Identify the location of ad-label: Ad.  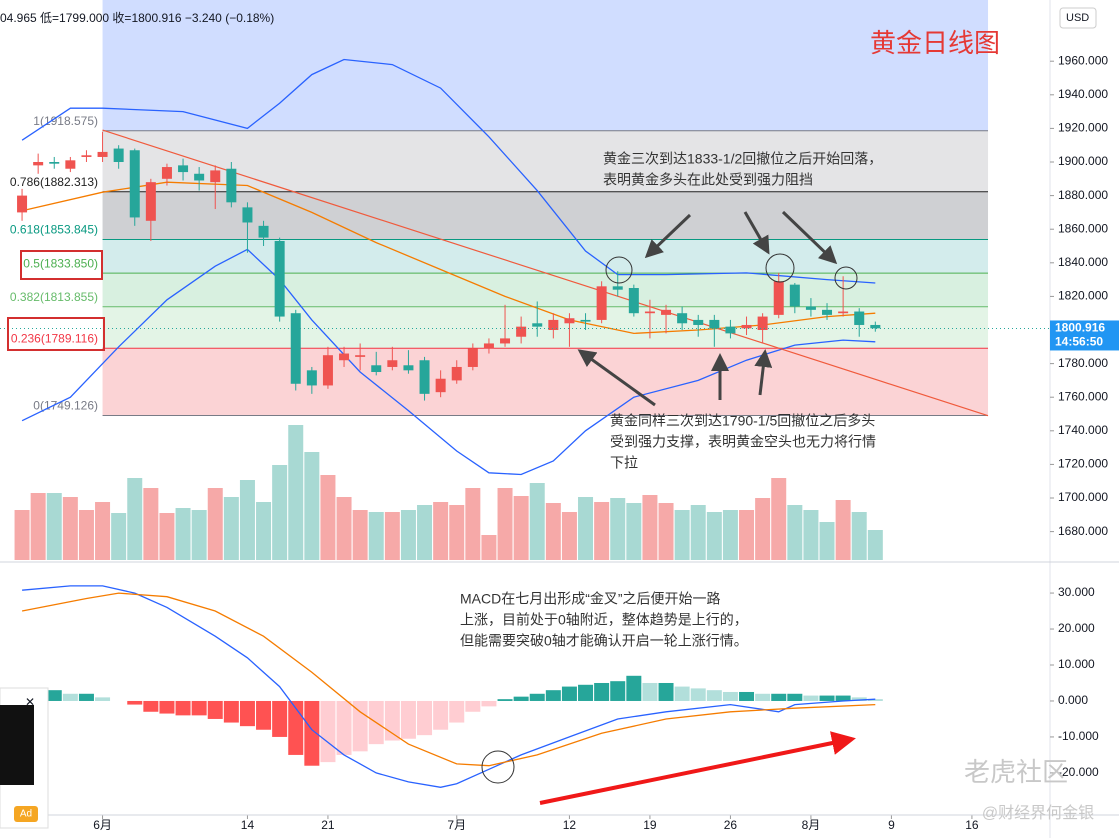
(26, 814).